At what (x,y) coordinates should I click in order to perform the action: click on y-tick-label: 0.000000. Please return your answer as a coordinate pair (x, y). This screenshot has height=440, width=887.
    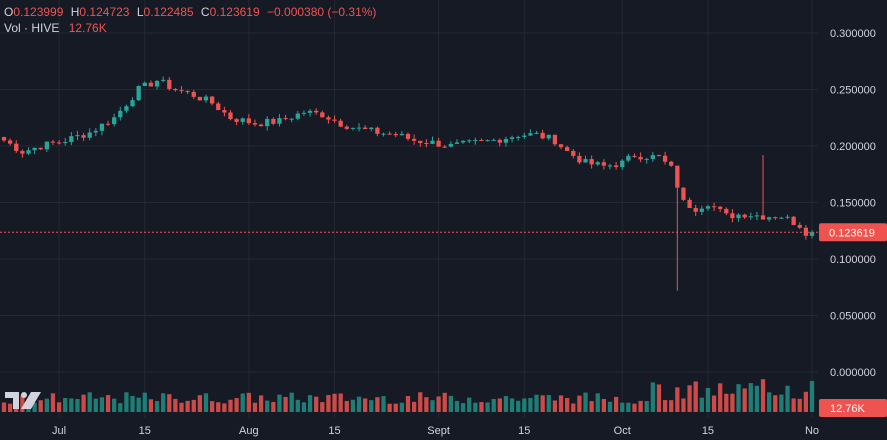
    Looking at the image, I should click on (853, 373).